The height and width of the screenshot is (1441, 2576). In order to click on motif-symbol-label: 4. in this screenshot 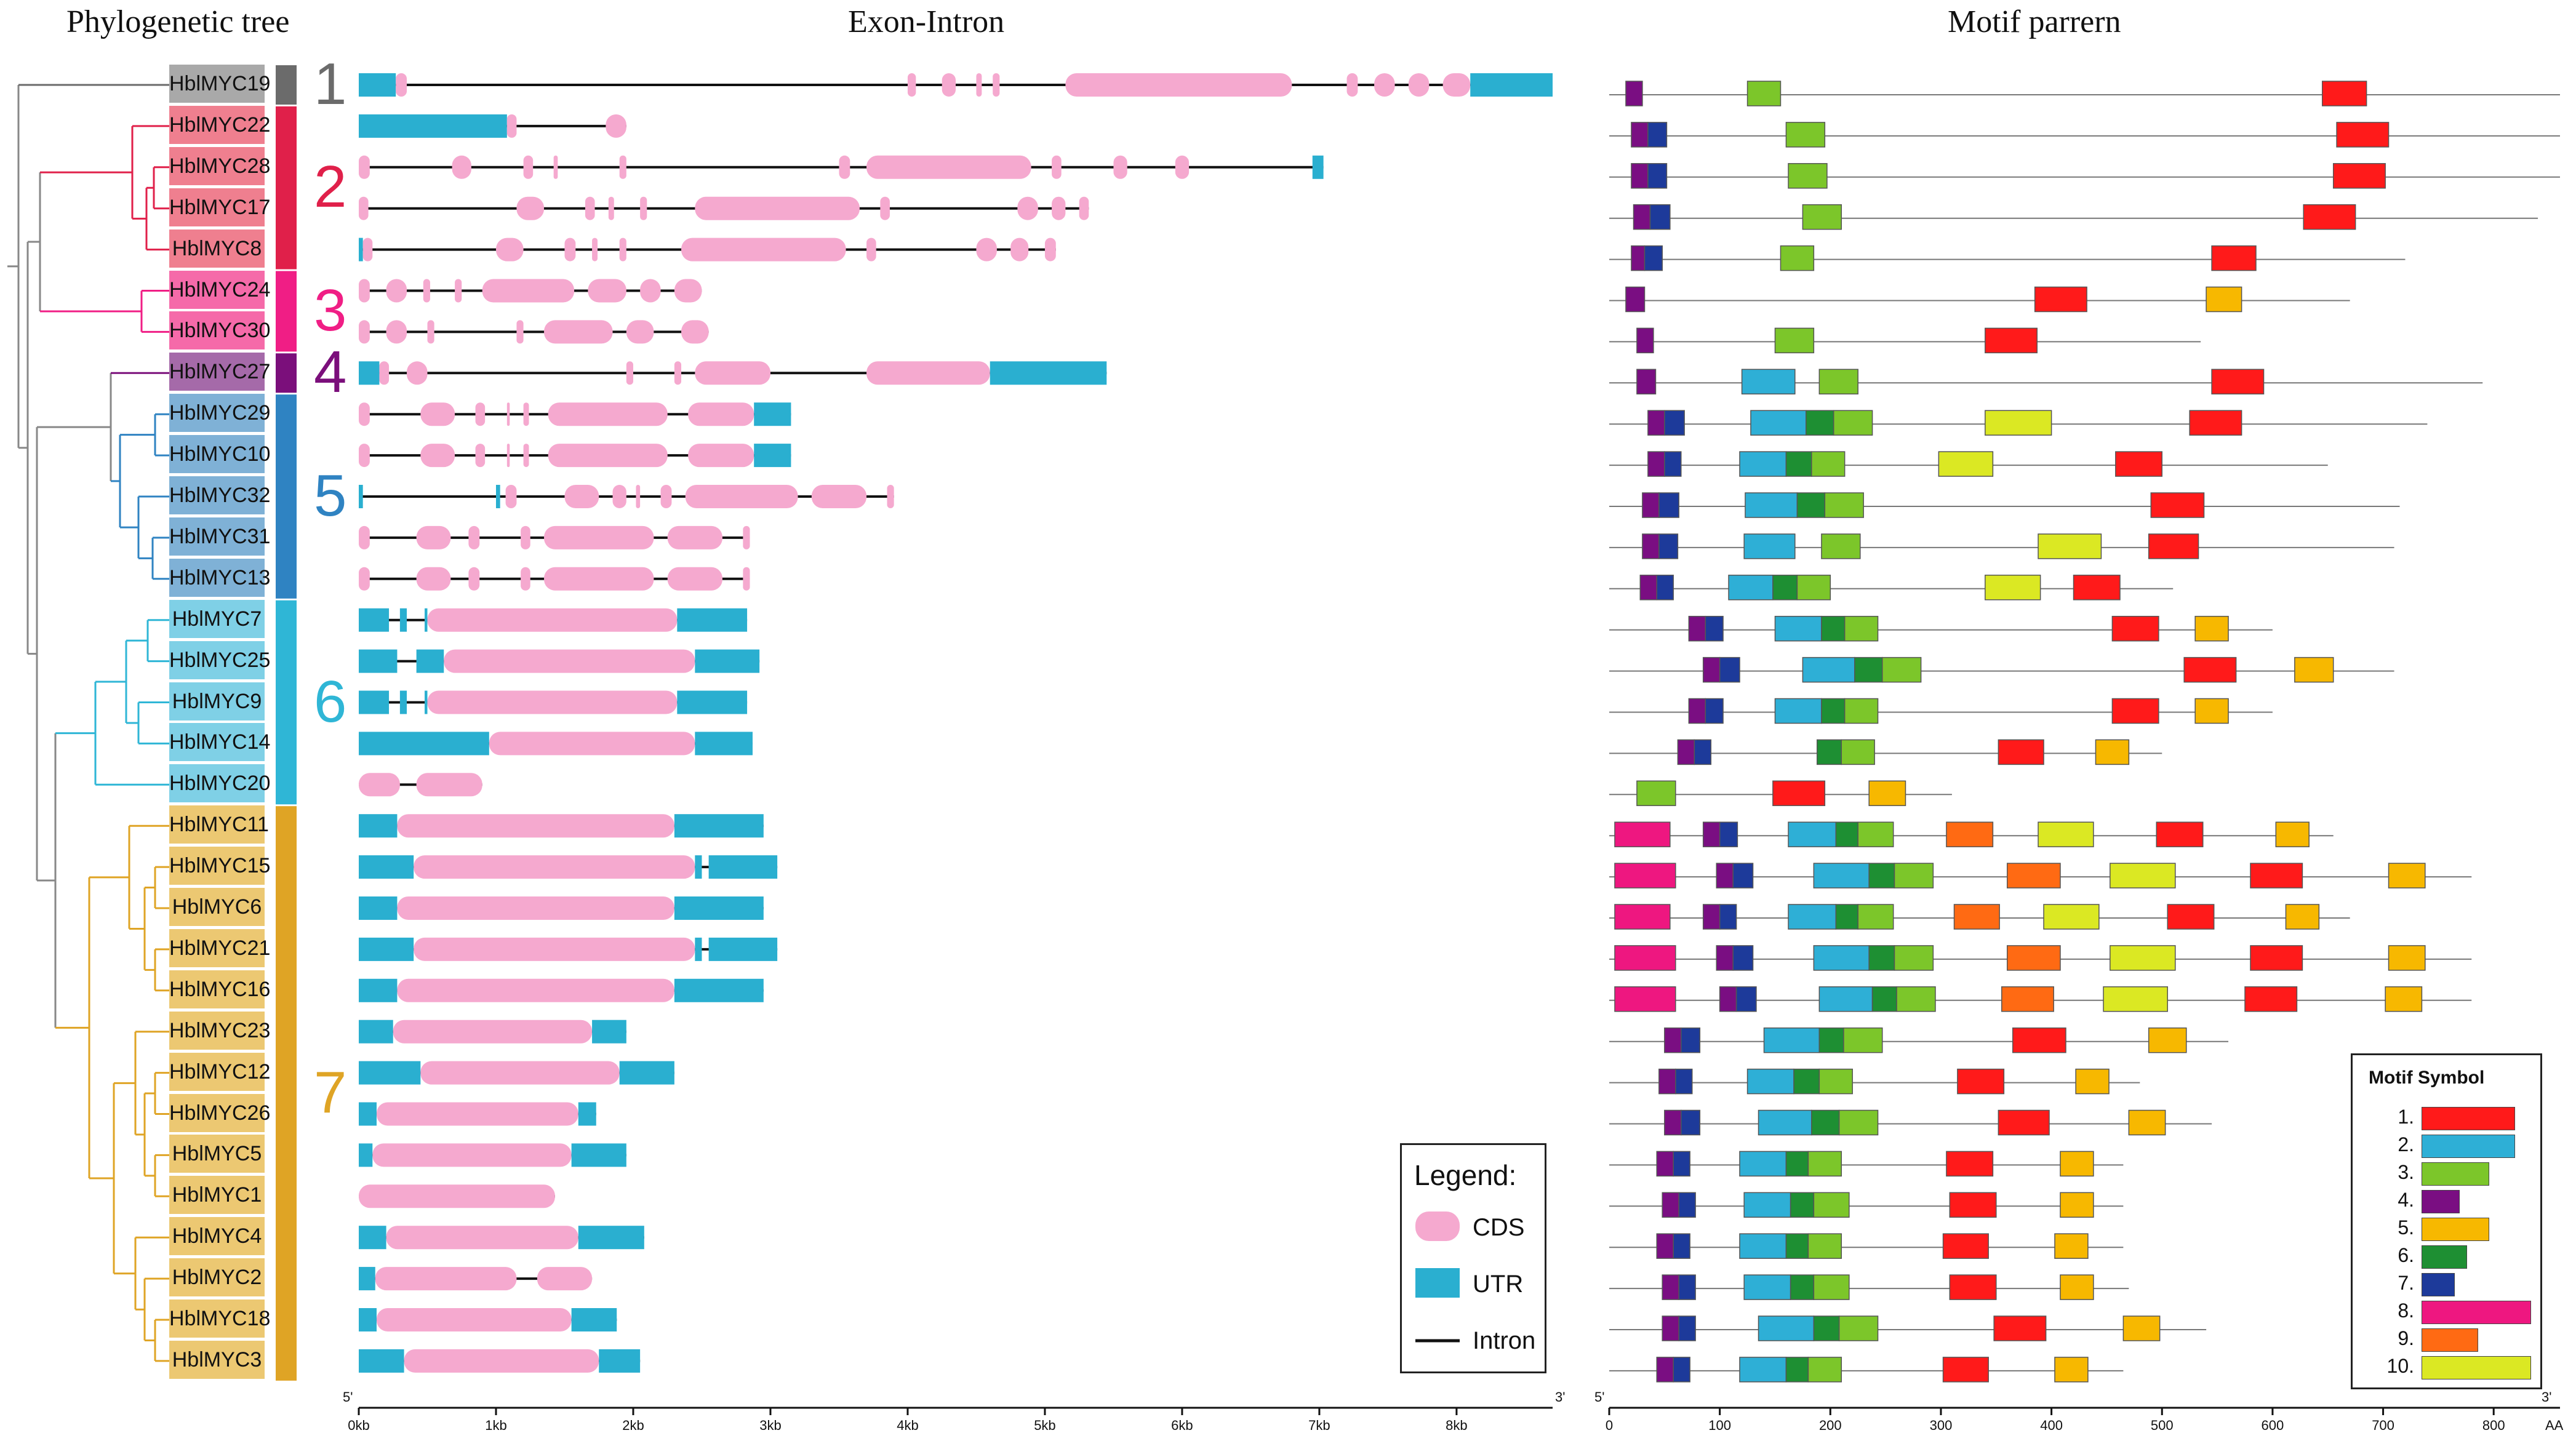, I will do `click(2406, 1200)`.